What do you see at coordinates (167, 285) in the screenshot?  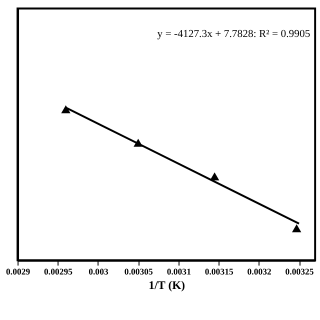 I see `x-axis-title: 1/T (K)` at bounding box center [167, 285].